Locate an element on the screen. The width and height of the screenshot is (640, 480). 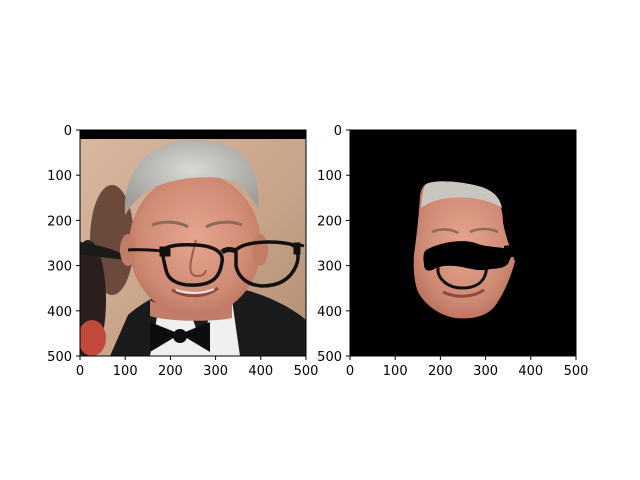
right-y-tick-label: 300 is located at coordinates (329, 267).